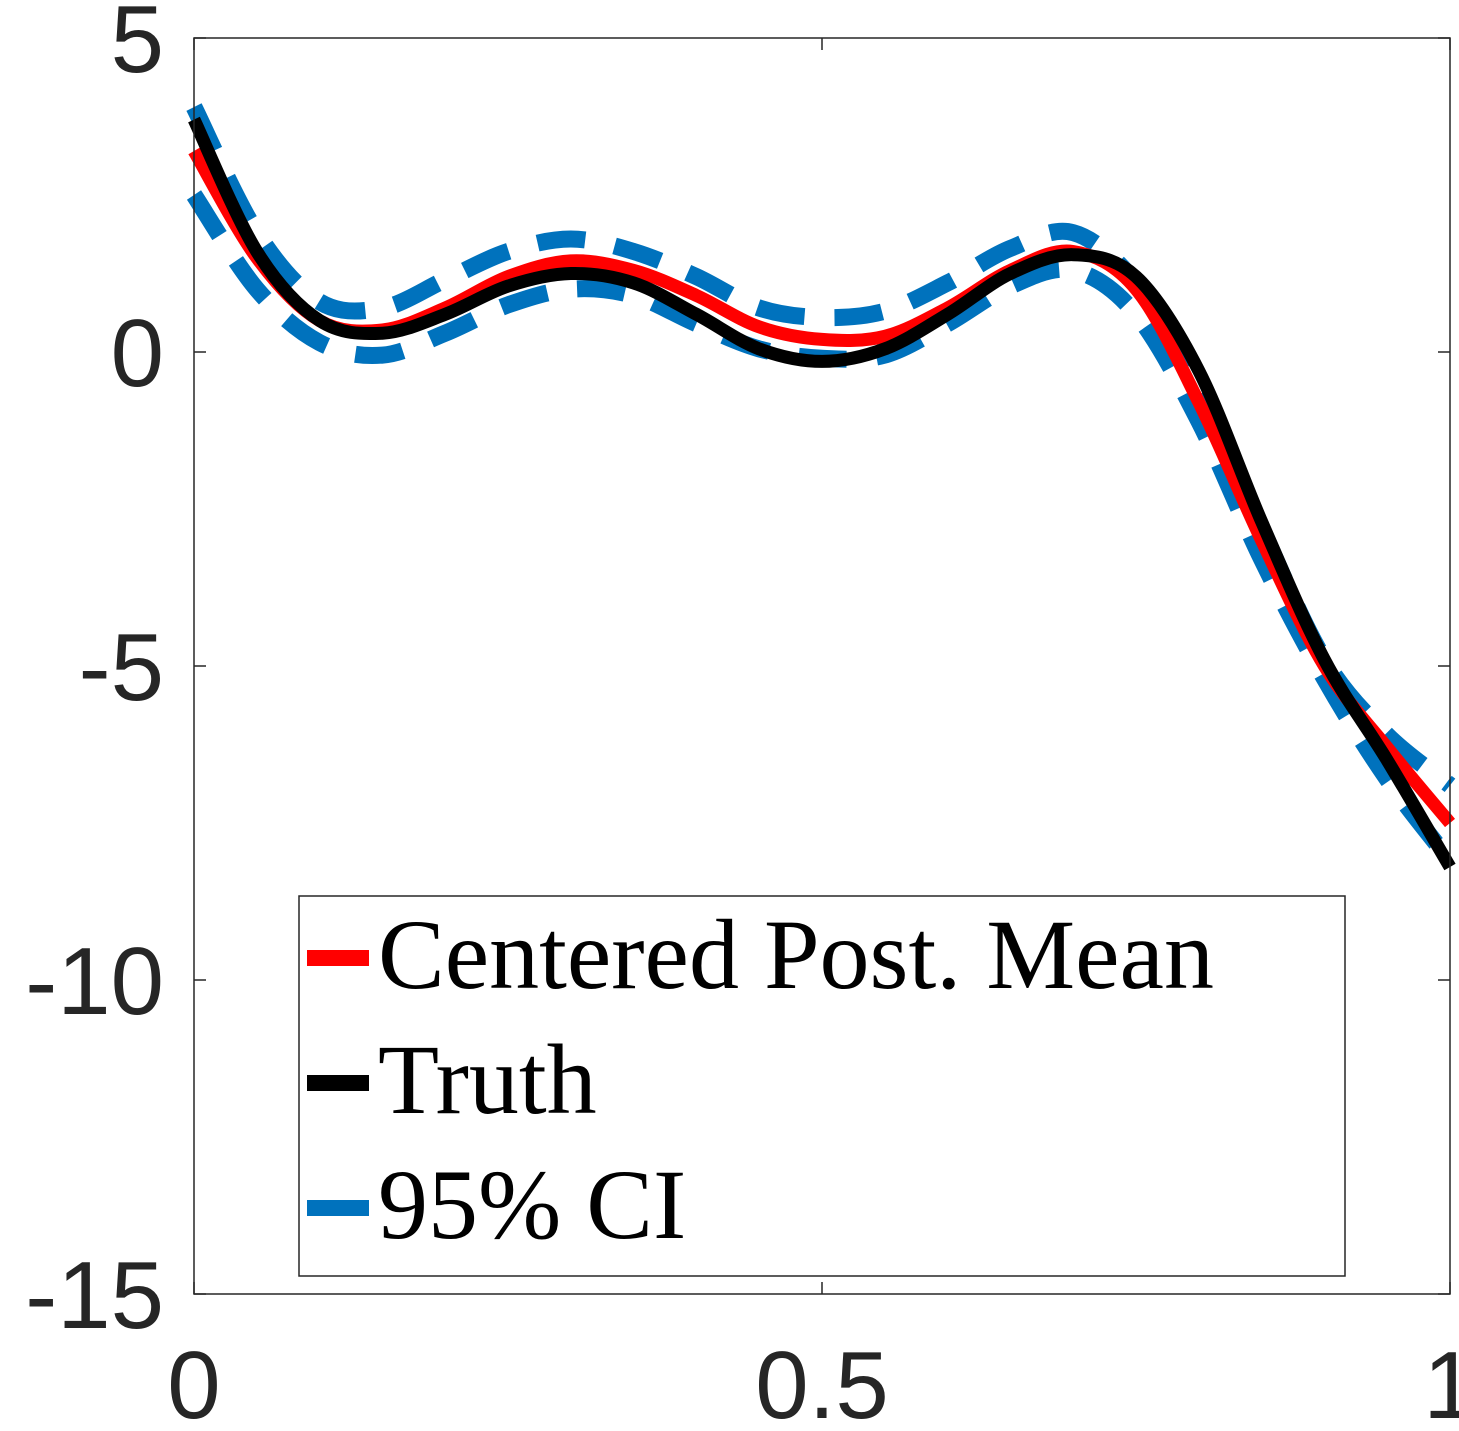 This screenshot has height=1431, width=1459. I want to click on legend-label: Truth, so click(487, 1079).